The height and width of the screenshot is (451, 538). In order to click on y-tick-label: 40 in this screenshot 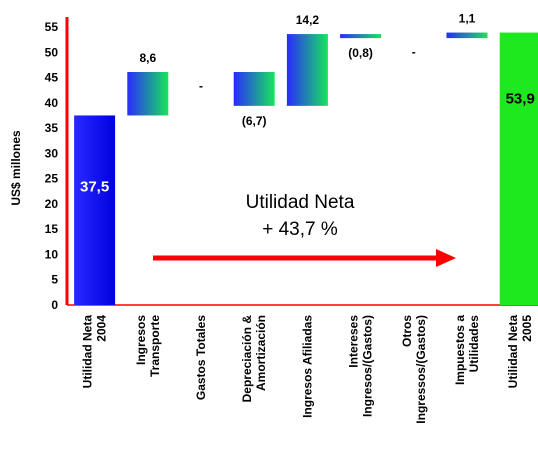, I will do `click(52, 103)`.